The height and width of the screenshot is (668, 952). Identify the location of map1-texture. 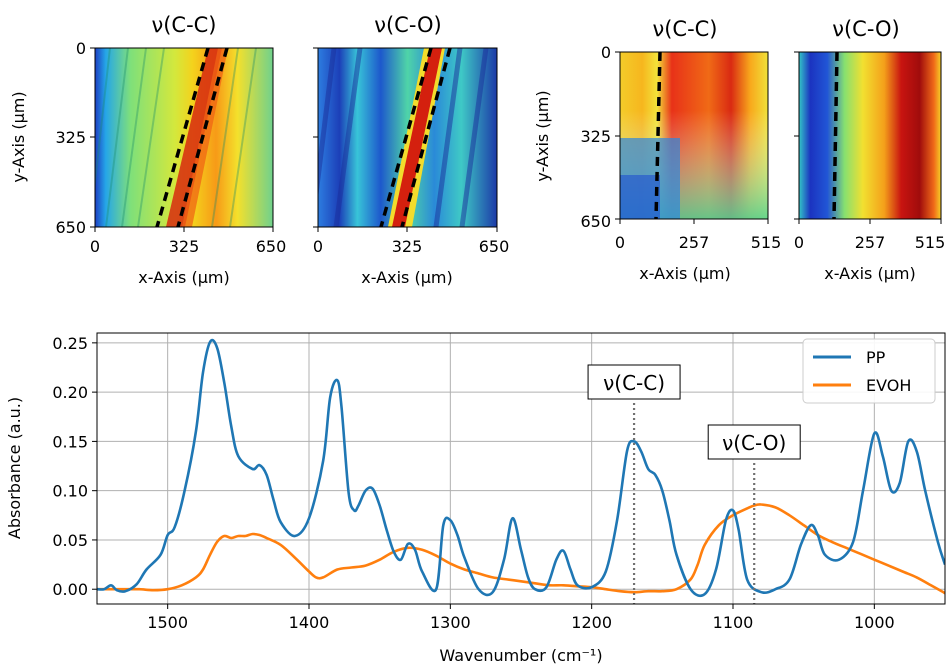
(403, 137).